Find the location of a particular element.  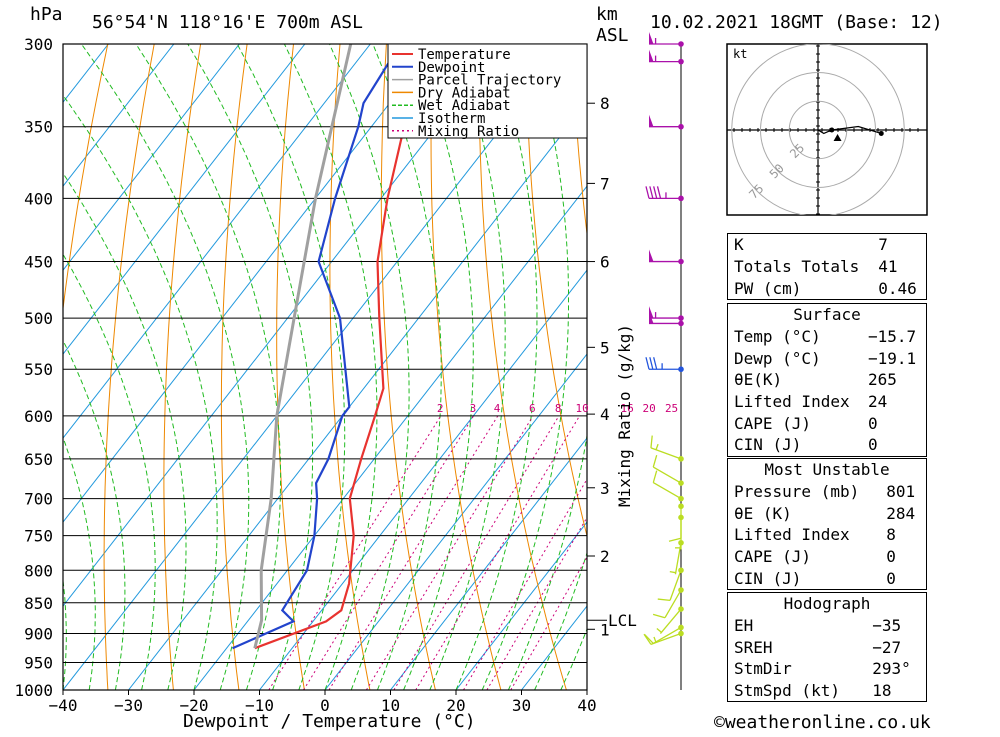

surface-index-row: Dewp (°C)−19.1 is located at coordinates (827, 358).